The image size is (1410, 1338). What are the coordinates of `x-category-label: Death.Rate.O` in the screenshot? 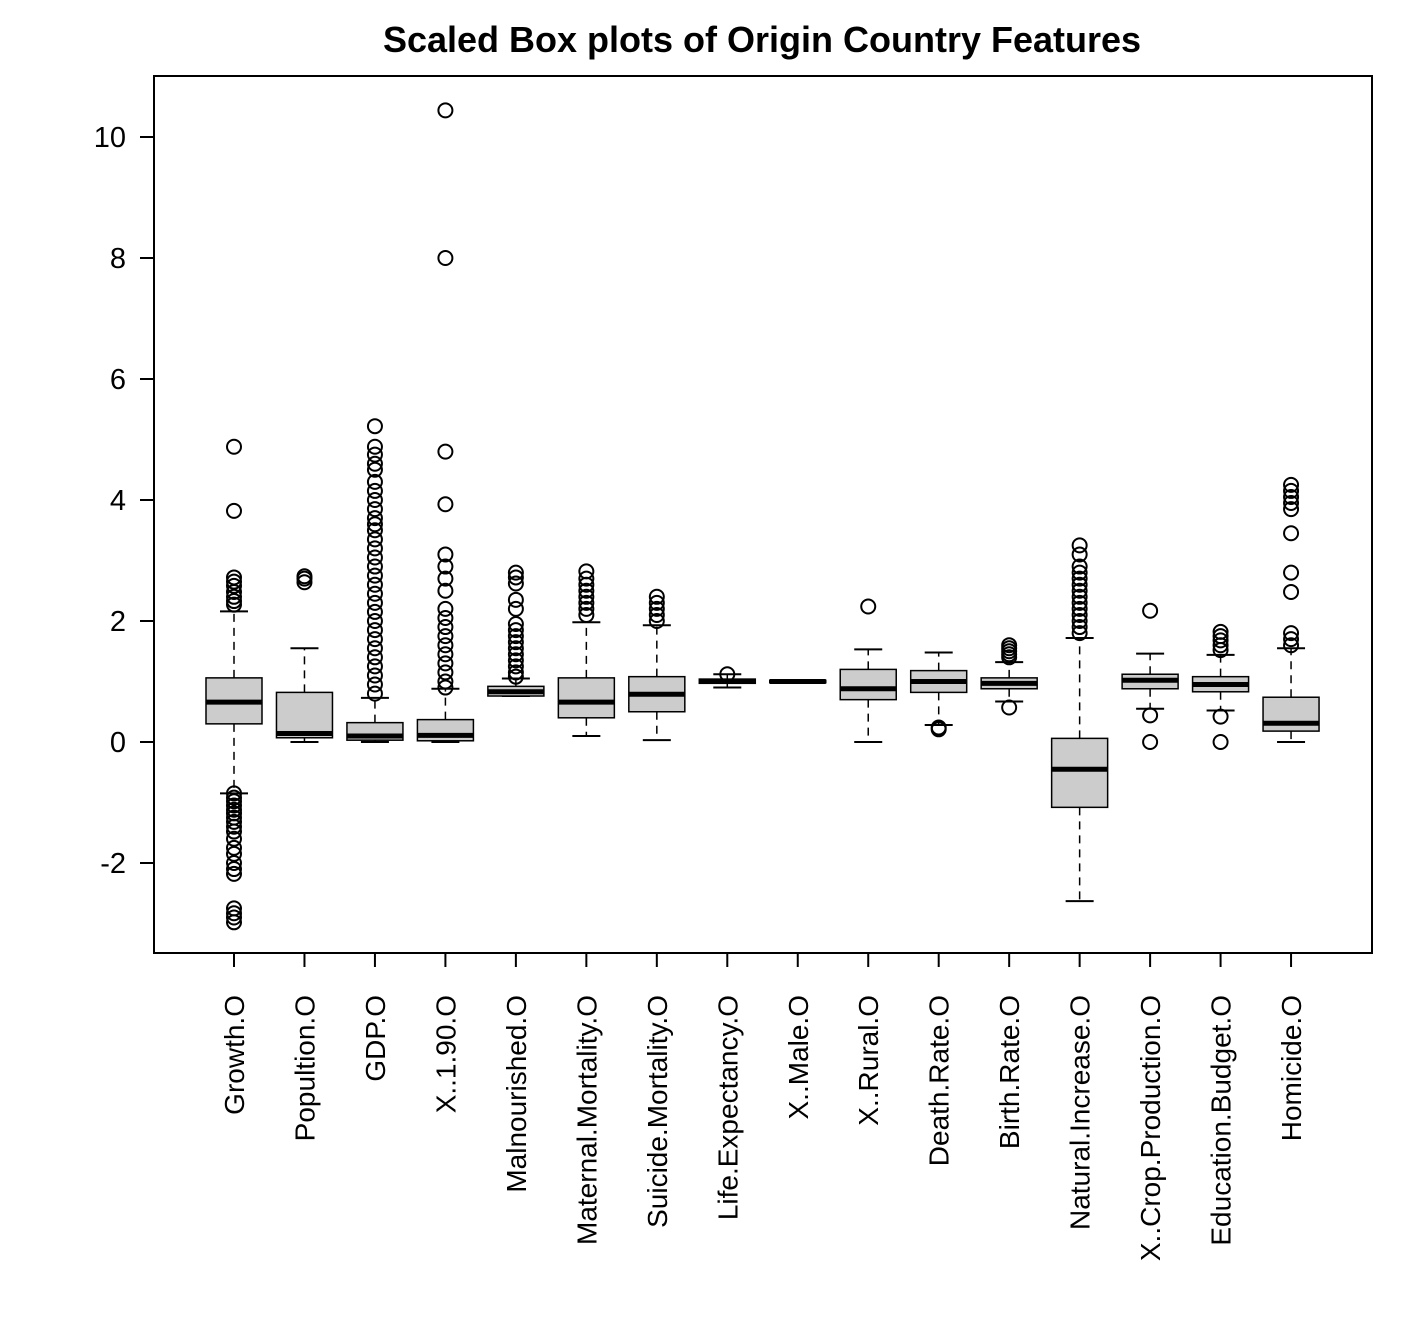 It's located at (939, 1080).